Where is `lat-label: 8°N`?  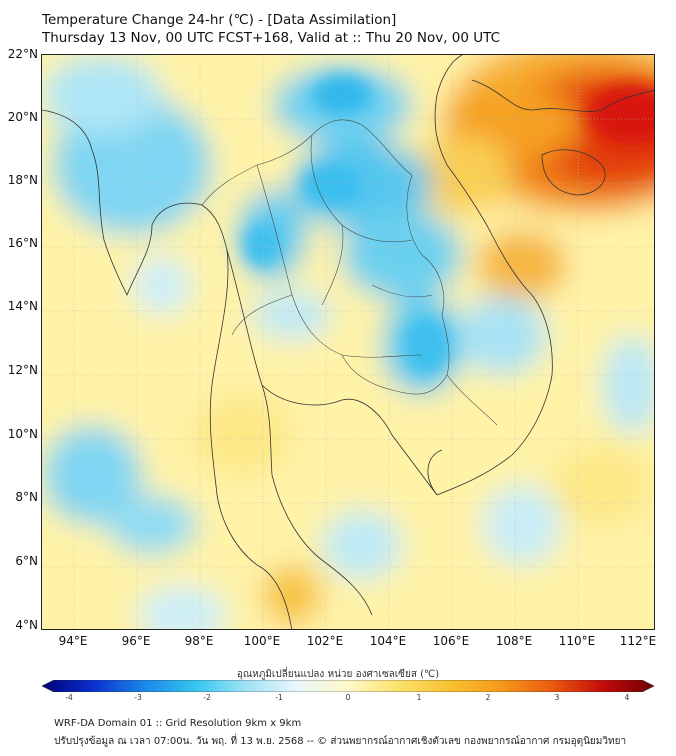
lat-label: 8°N is located at coordinates (26, 497).